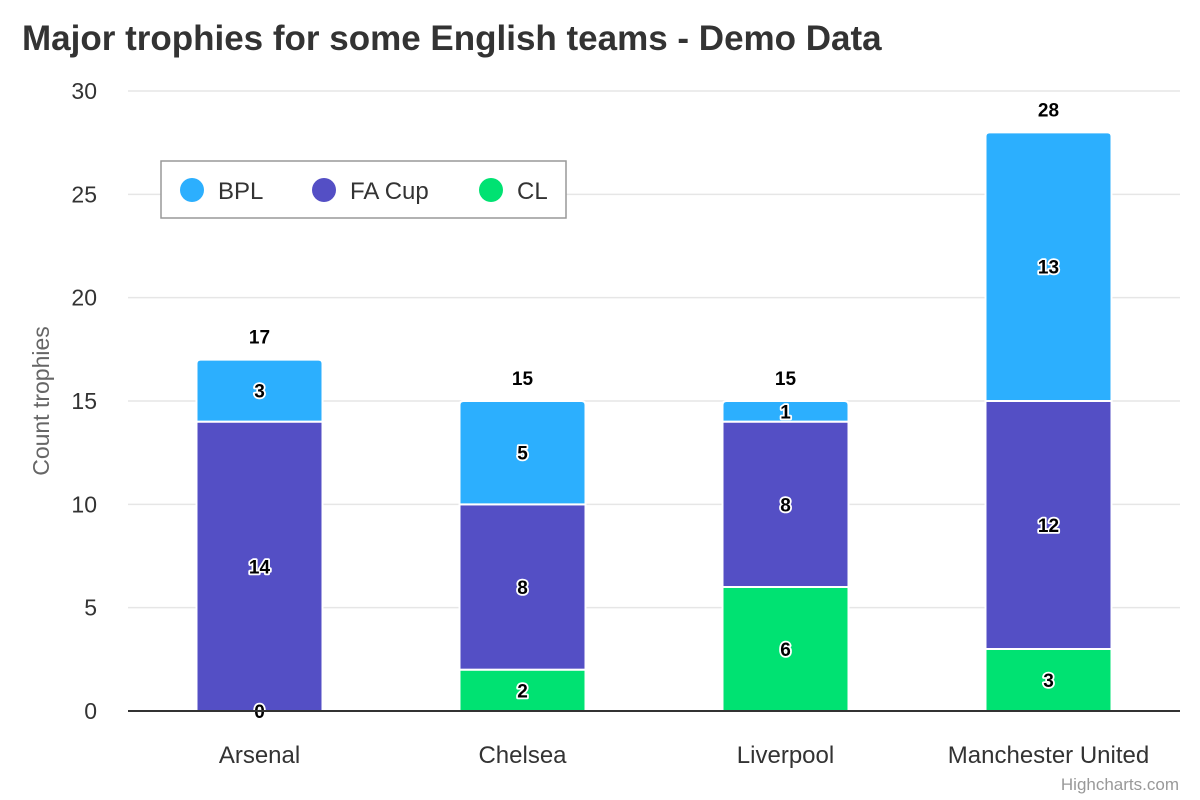  Describe the element at coordinates (84, 504) in the screenshot. I see `y-tick-label: 10` at that location.